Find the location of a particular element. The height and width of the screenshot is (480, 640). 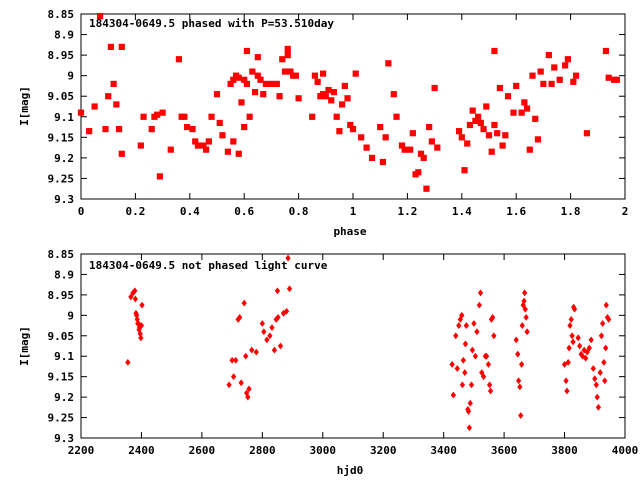

unphased-x-axis-label: hjd0 is located at coordinates (350, 470).